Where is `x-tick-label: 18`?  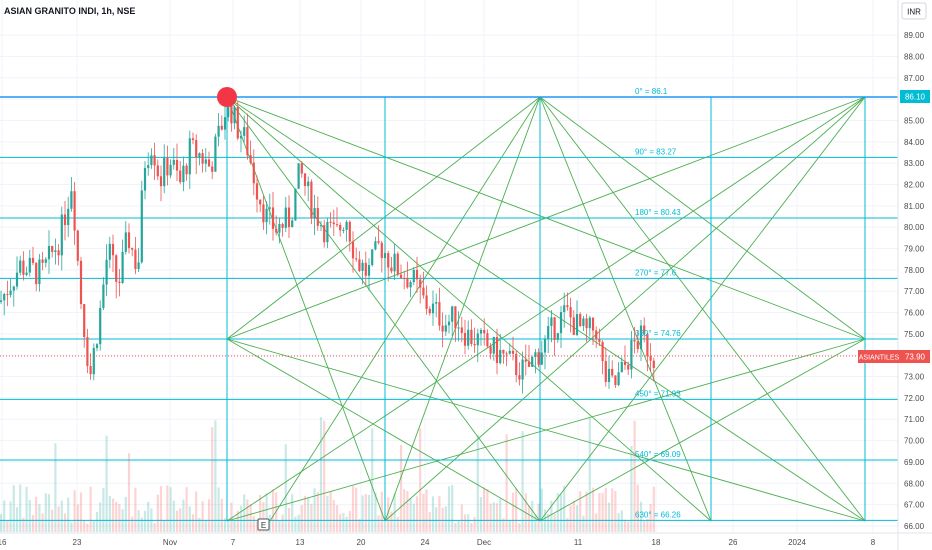
x-tick-label: 18 is located at coordinates (656, 542).